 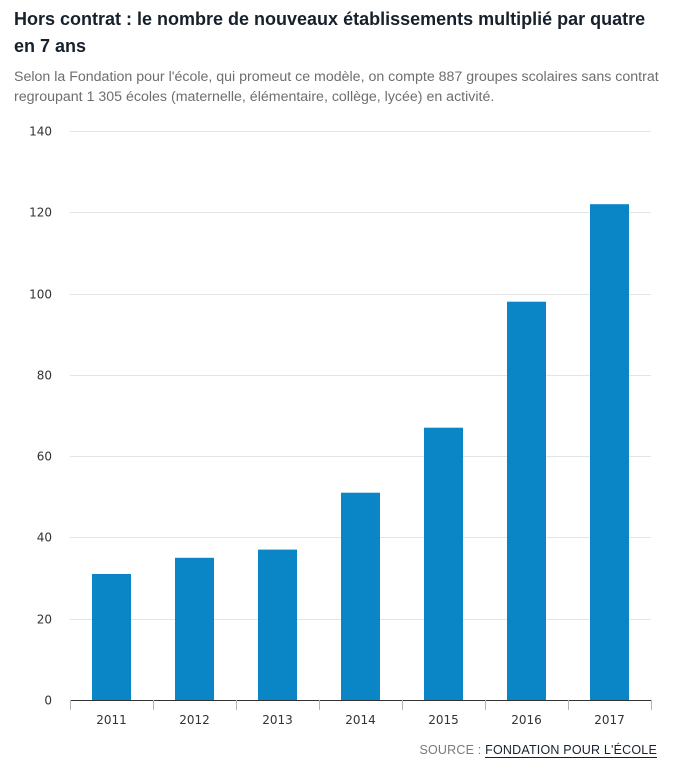 What do you see at coordinates (111, 637) in the screenshot?
I see `bar-2011` at bounding box center [111, 637].